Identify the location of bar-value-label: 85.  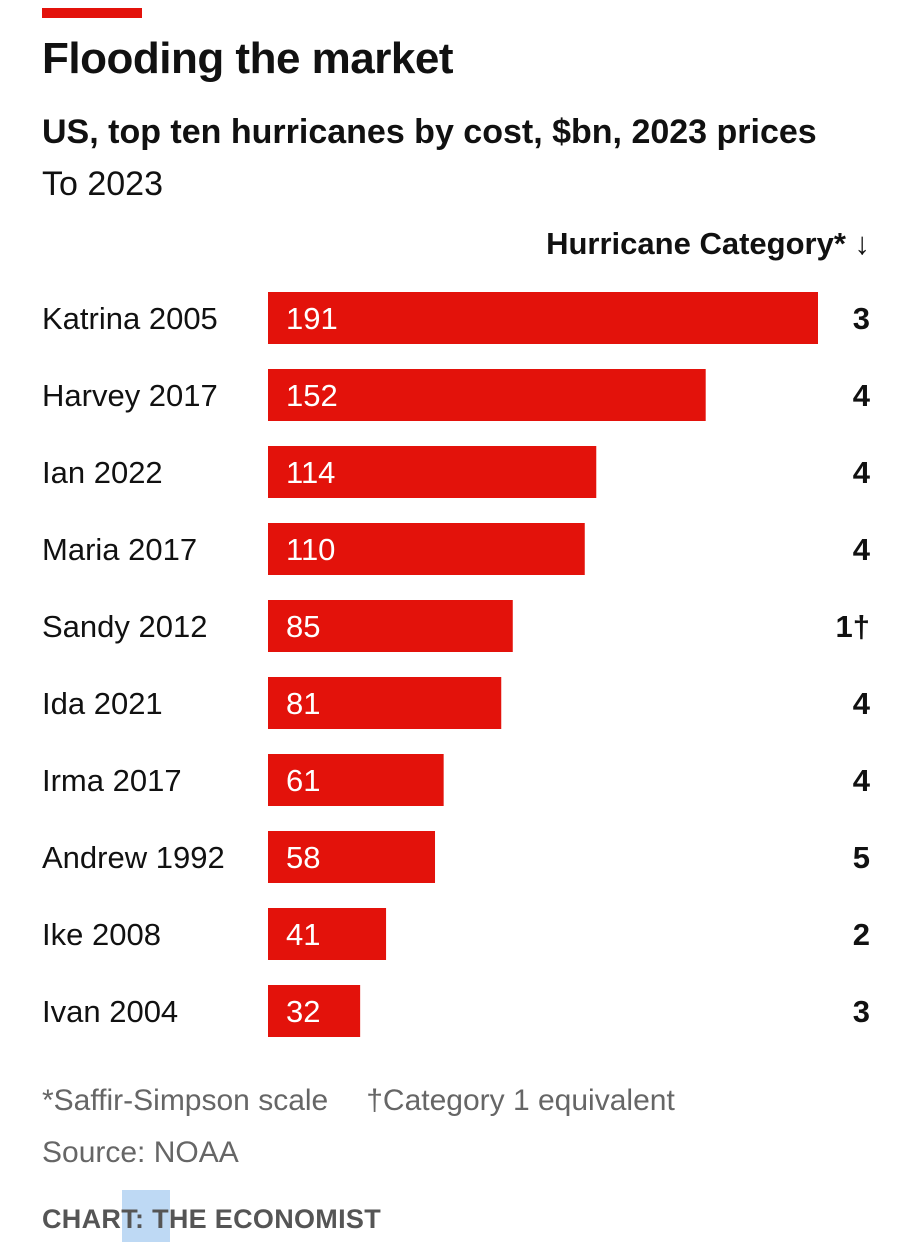
(303, 626).